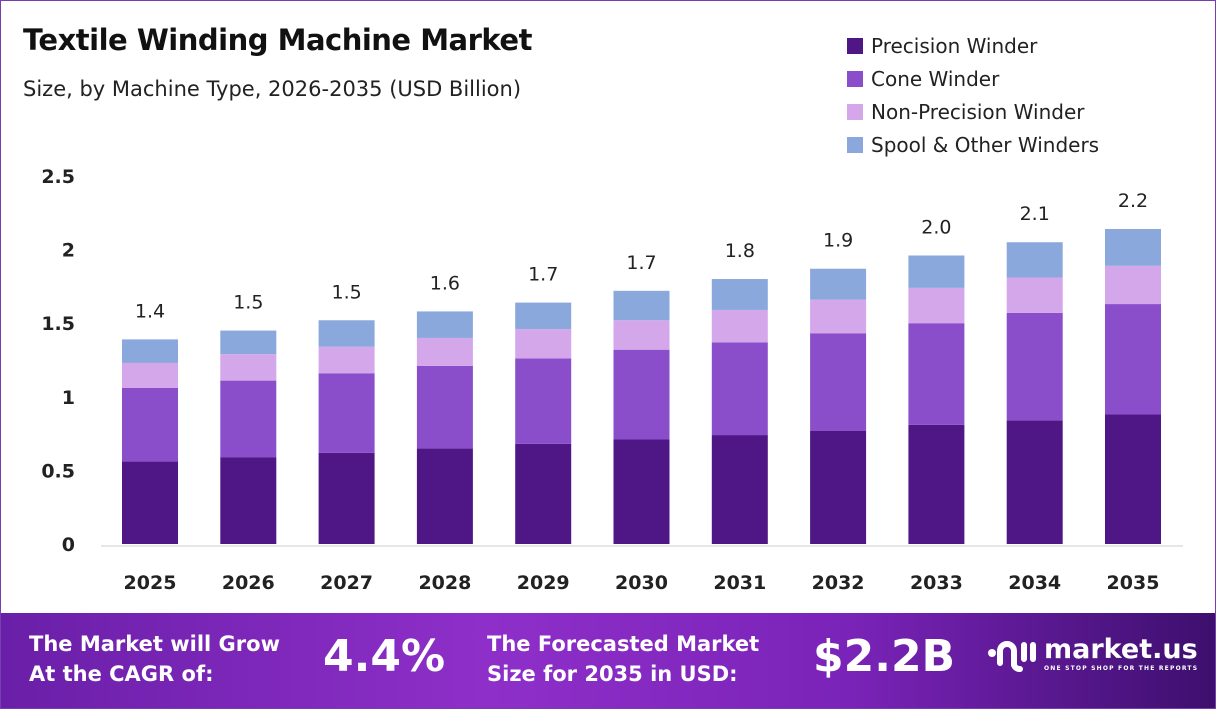 Image resolution: width=1216 pixels, height=709 pixels. I want to click on x-tick-label: 2032, so click(838, 583).